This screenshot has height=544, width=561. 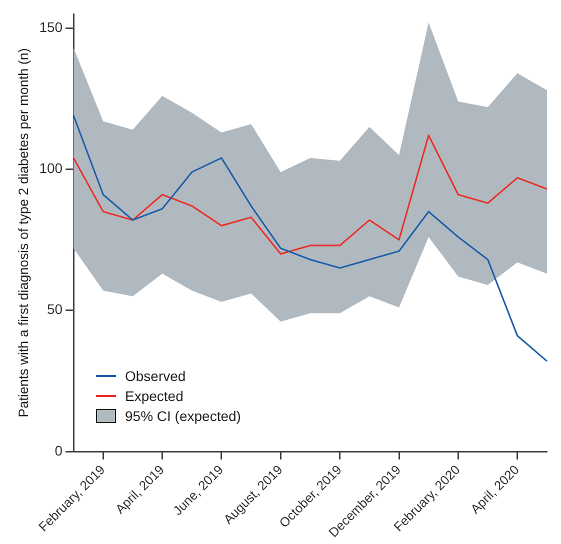 I want to click on legend-label: Observed, so click(x=155, y=376).